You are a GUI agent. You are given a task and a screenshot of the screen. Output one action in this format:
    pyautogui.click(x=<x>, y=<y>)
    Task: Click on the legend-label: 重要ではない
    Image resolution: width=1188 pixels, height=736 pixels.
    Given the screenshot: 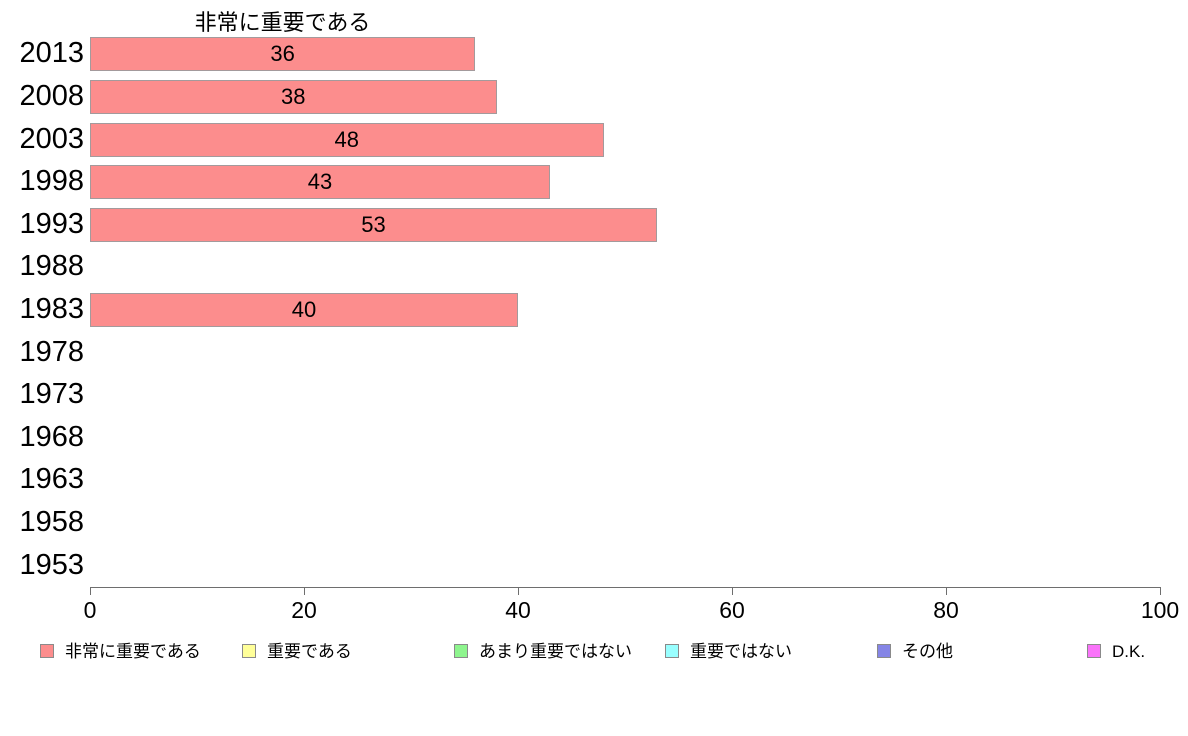 What is the action you would take?
    pyautogui.click(x=741, y=651)
    